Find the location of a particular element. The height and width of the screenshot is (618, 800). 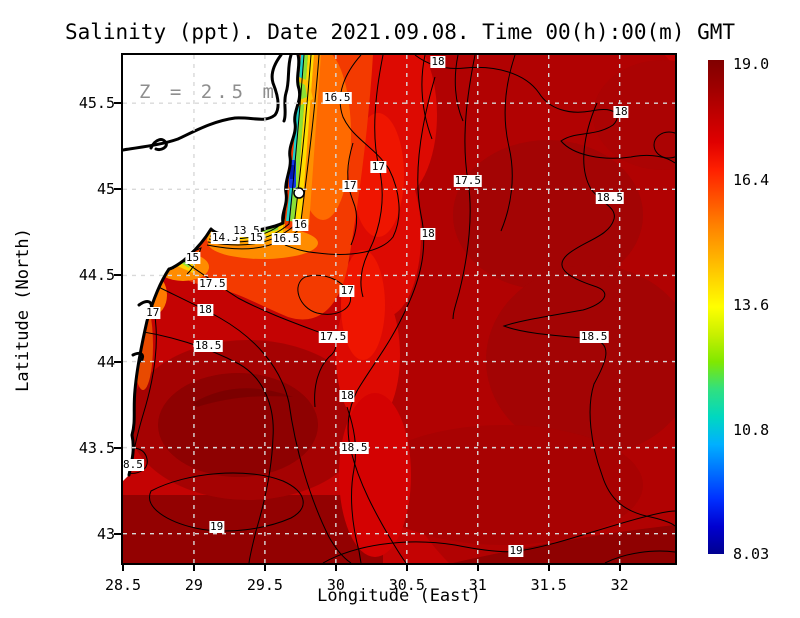

y-axis-label: Latitude (North) is located at coordinates (23, 310).